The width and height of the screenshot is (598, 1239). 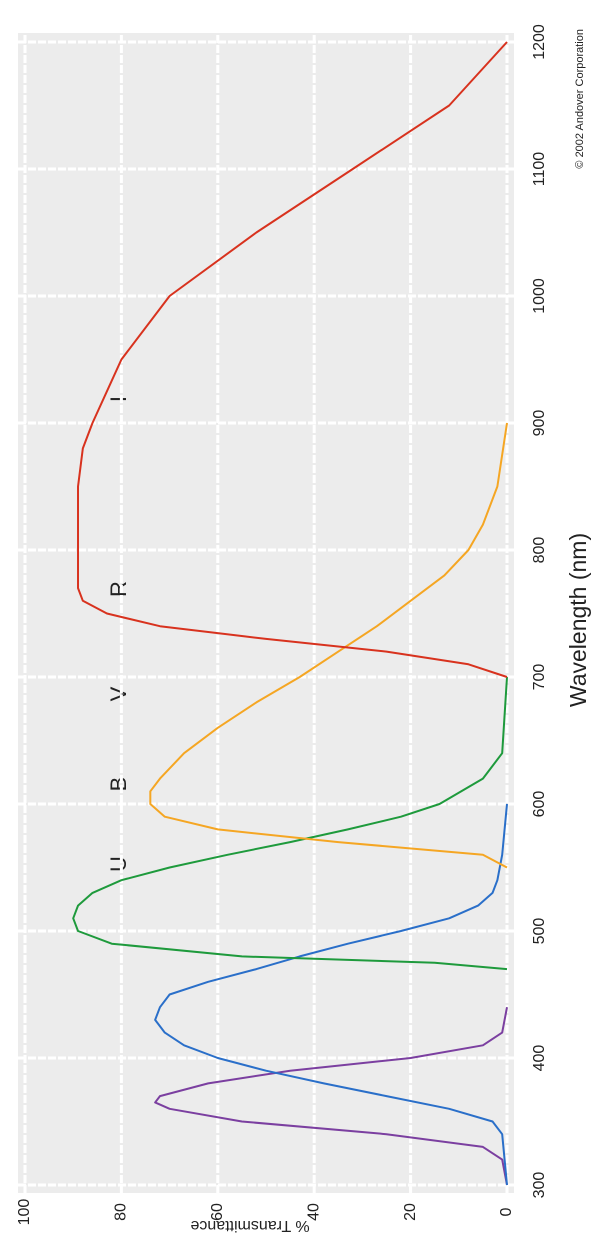 What do you see at coordinates (580, 99) in the screenshot?
I see `credit: © 2002 Andover Corporation` at bounding box center [580, 99].